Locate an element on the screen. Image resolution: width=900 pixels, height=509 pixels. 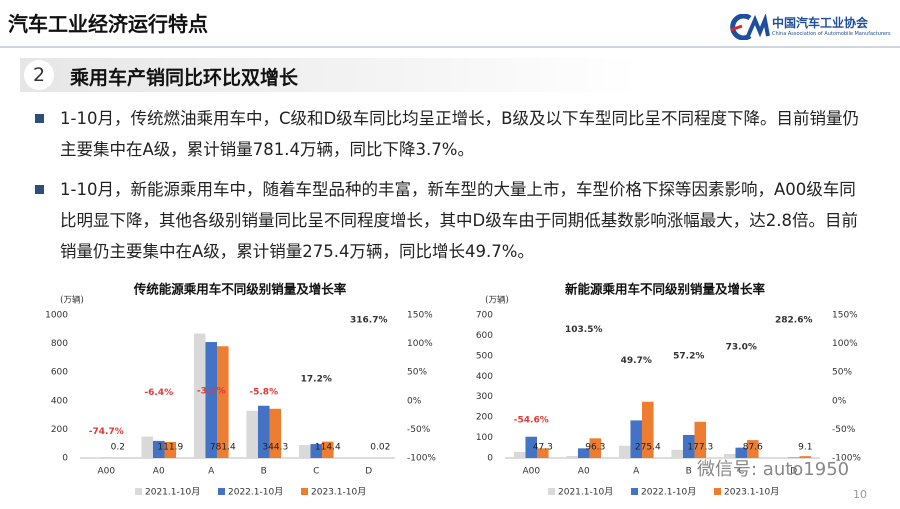
chart-title: 传统能源乘用车不同级别销量及增长率 is located at coordinates (240, 289).